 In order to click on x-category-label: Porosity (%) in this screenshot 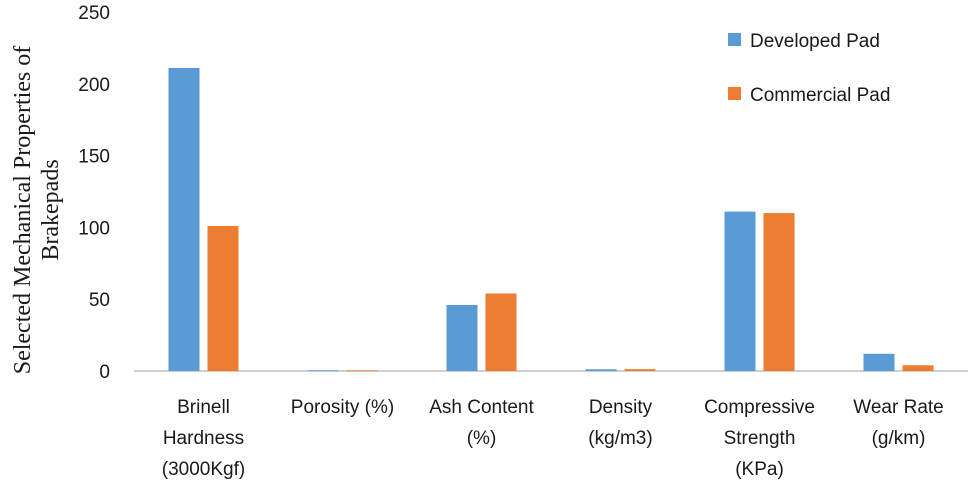, I will do `click(342, 407)`.